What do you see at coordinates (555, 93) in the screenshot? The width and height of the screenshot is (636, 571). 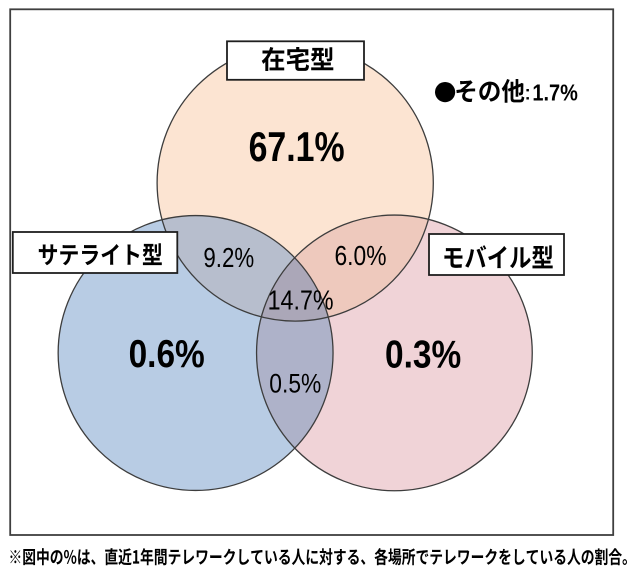 I see `svg-text: 1.7%` at bounding box center [555, 93].